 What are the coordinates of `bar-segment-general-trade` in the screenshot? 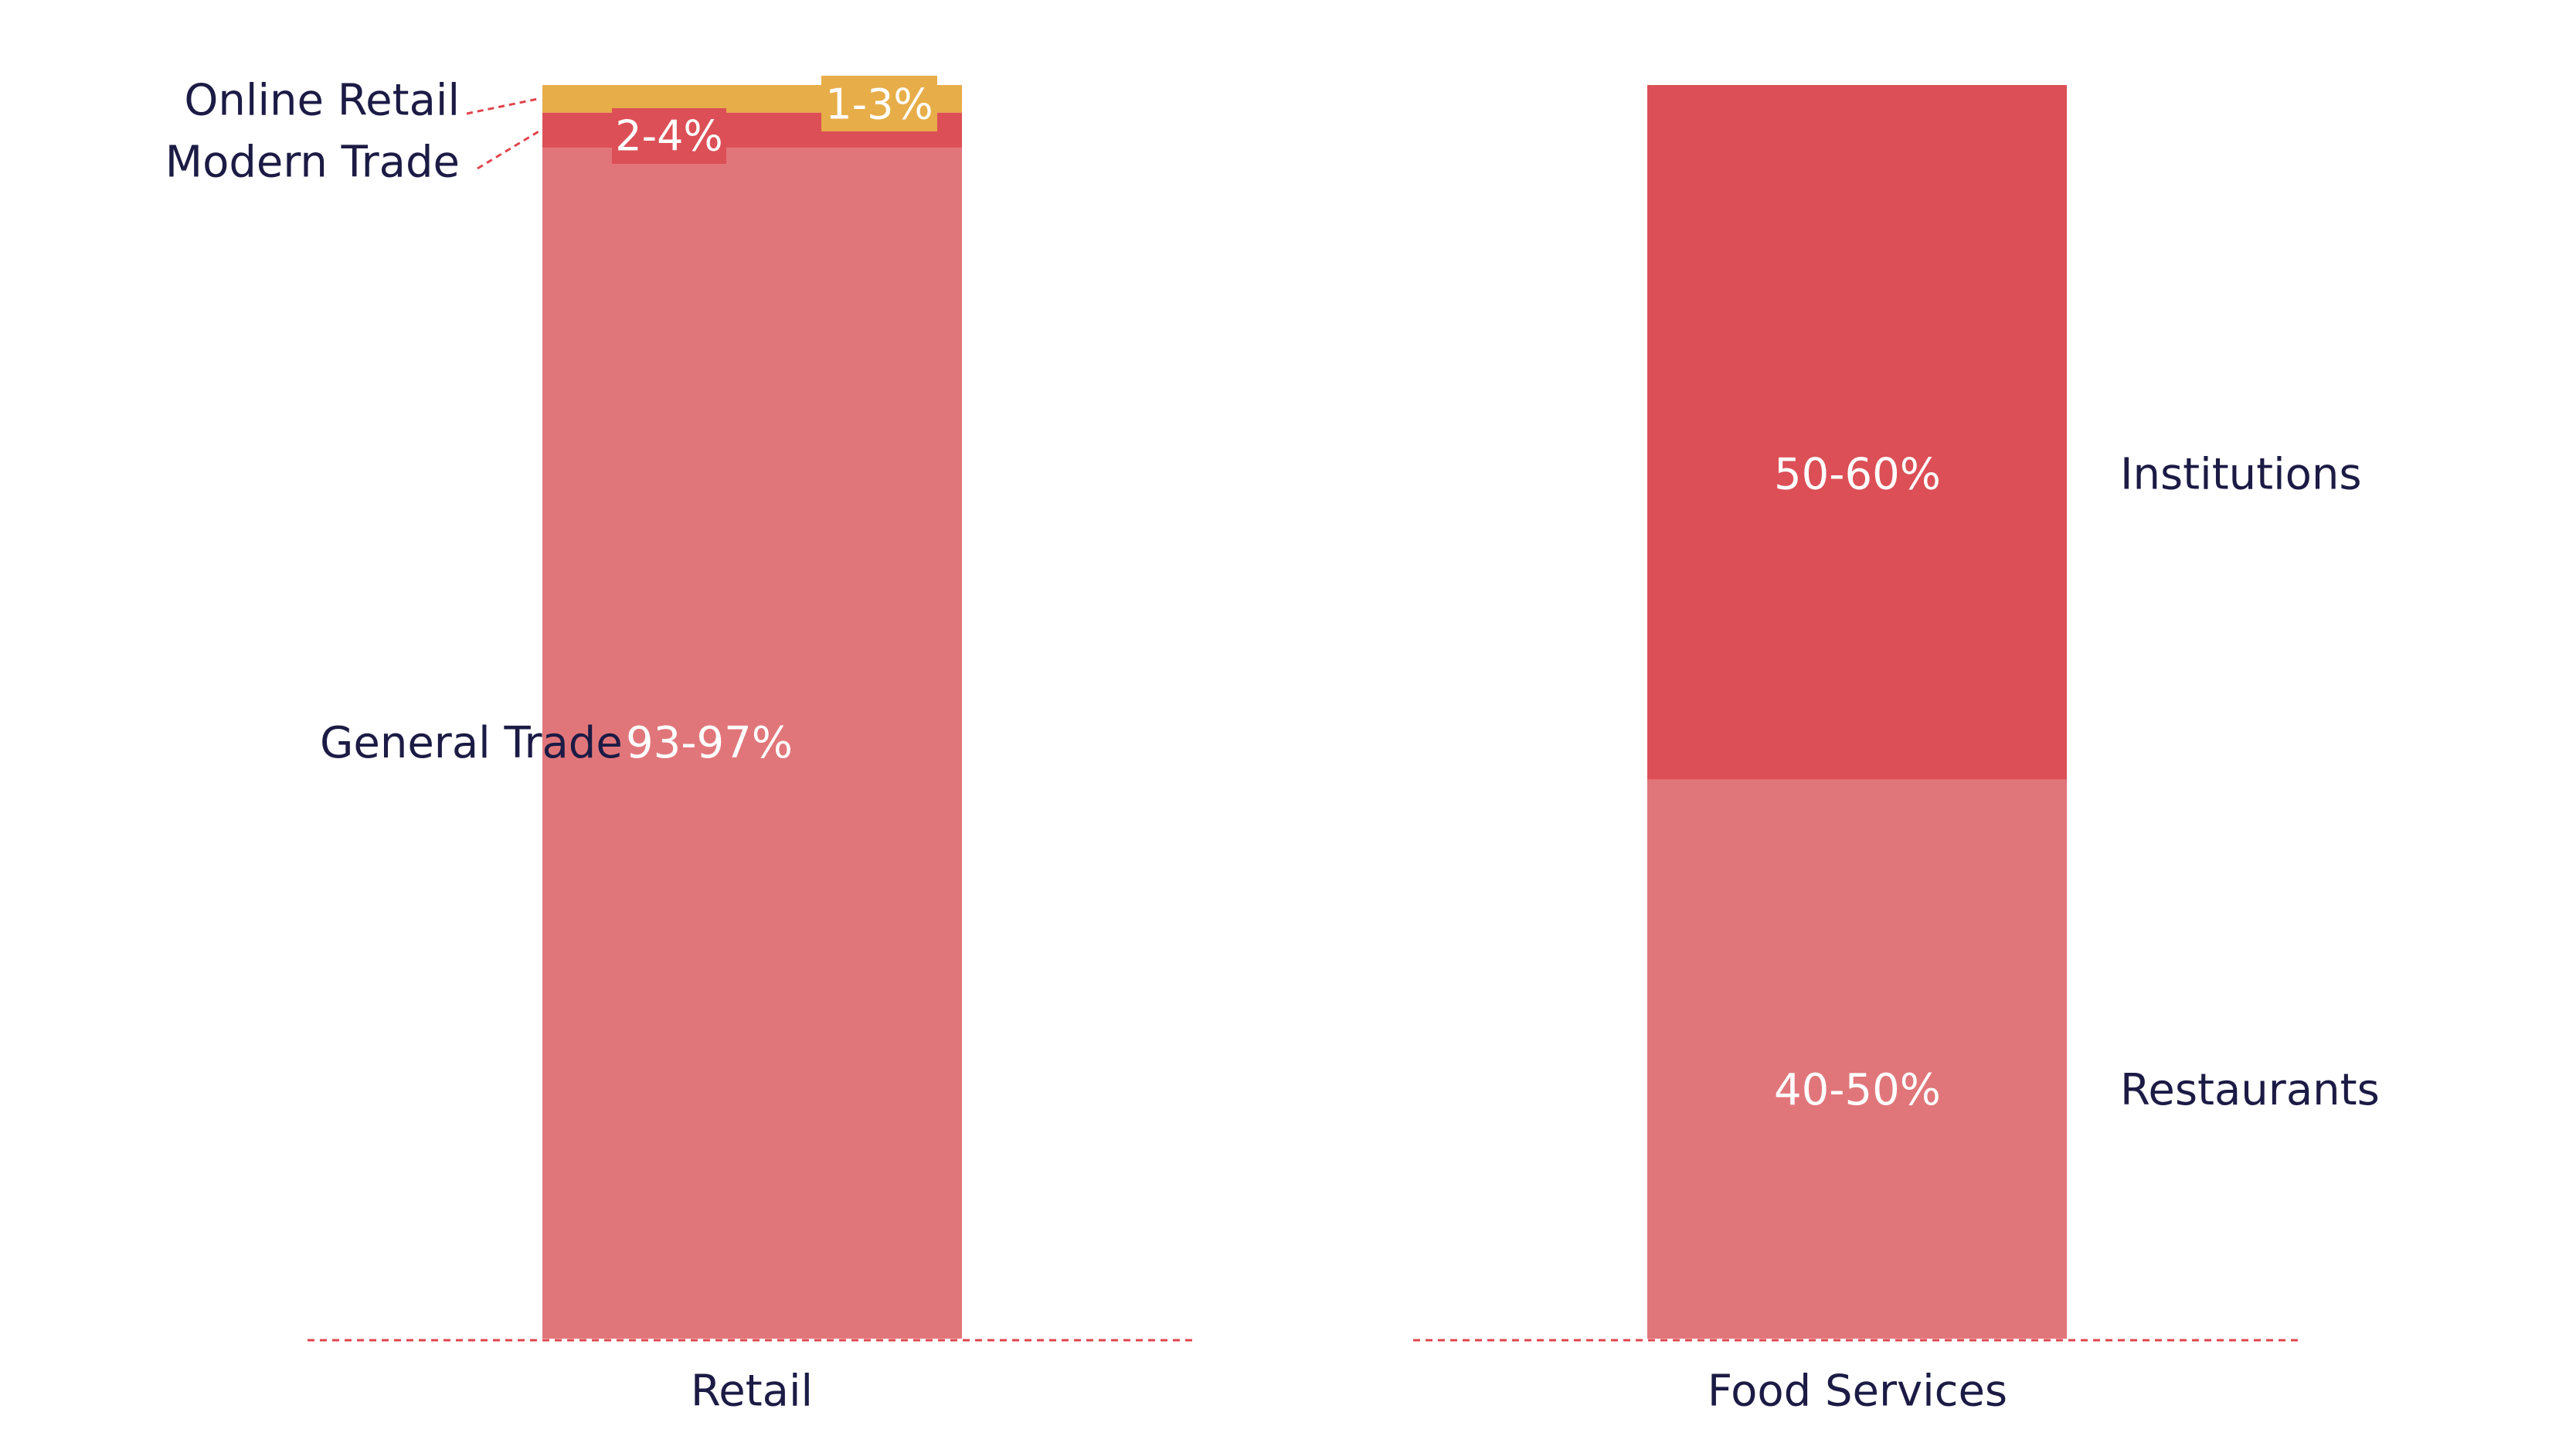 It's located at (752, 743).